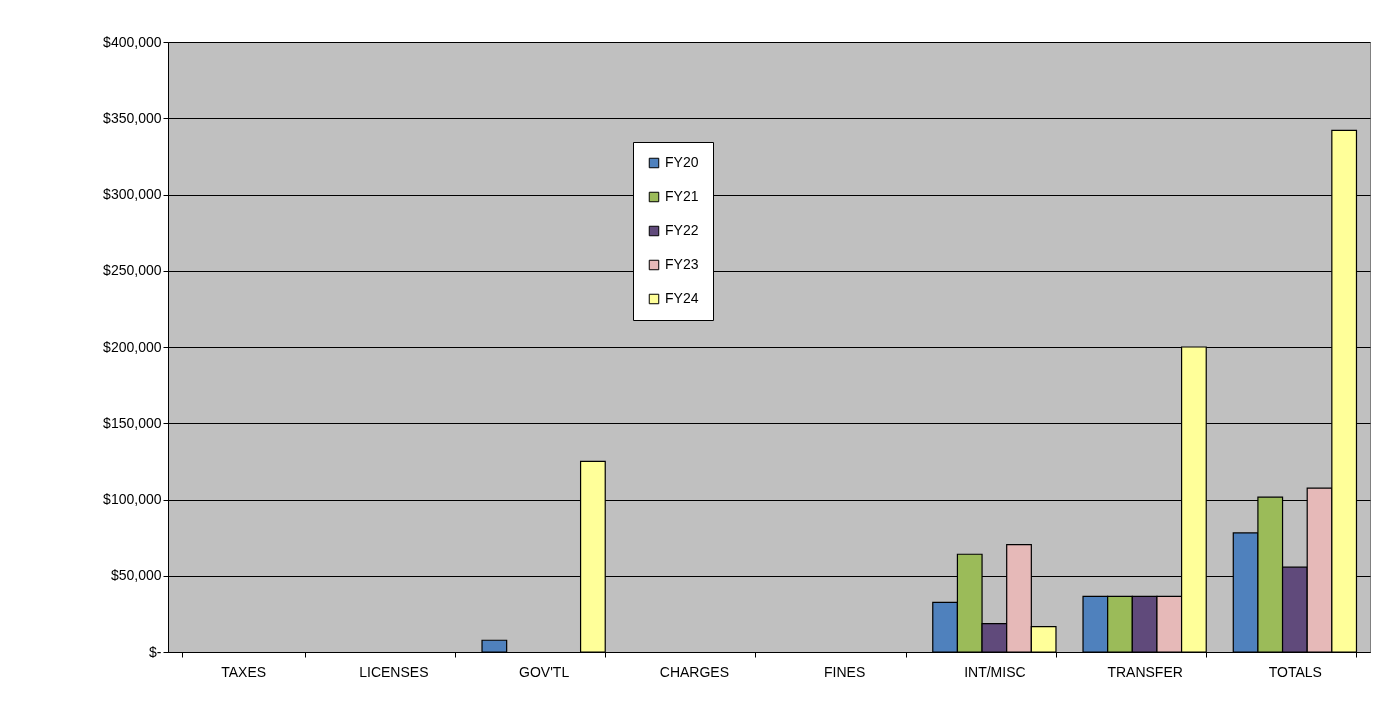 The width and height of the screenshot is (1374, 707). Describe the element at coordinates (682, 162) in the screenshot. I see `legend-label: FY20` at that location.